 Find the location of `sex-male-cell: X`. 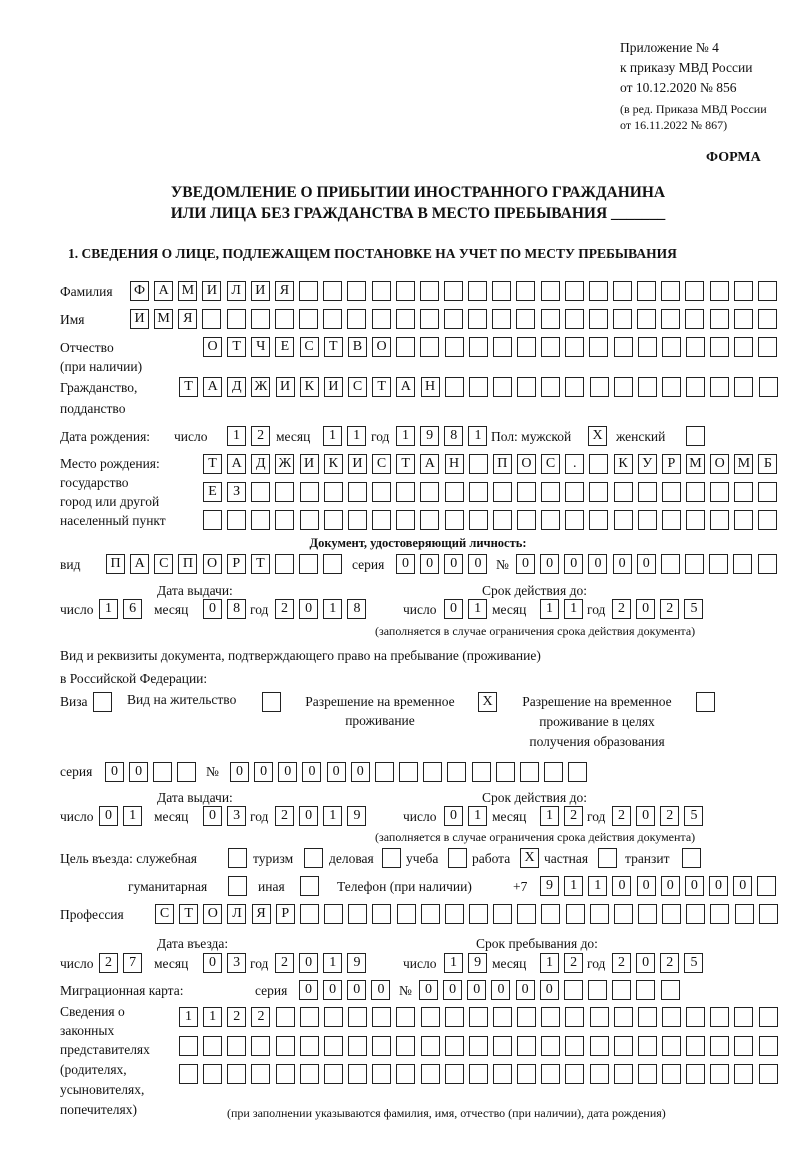

sex-male-cell: X is located at coordinates (597, 436).